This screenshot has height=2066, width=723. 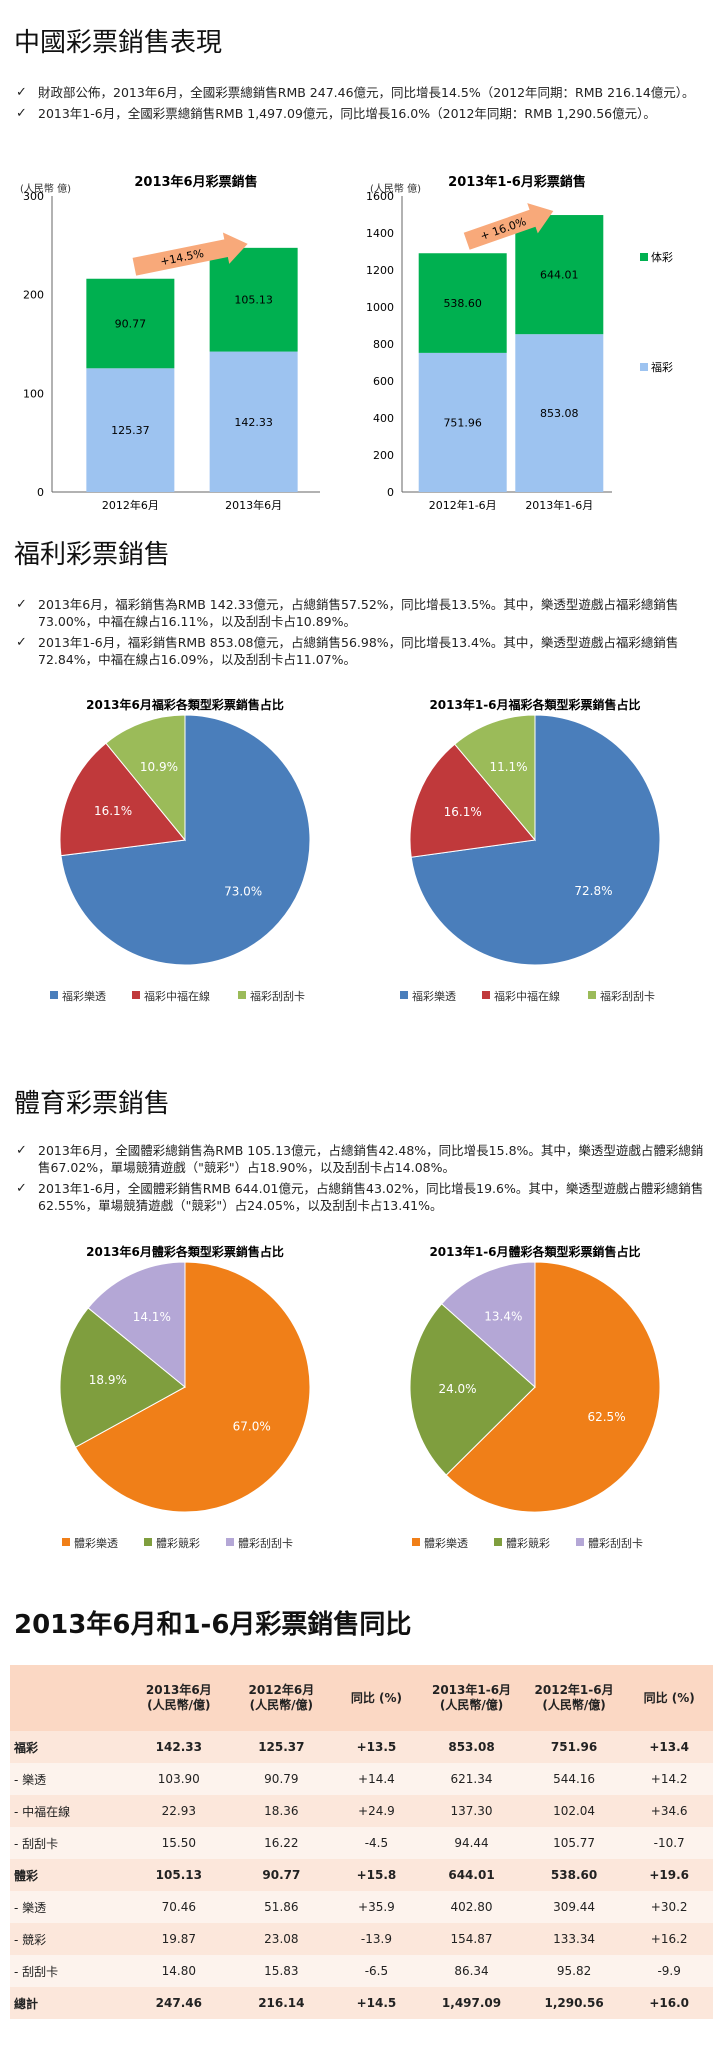 I want to click on table-cell: 142.33, so click(x=179, y=1747).